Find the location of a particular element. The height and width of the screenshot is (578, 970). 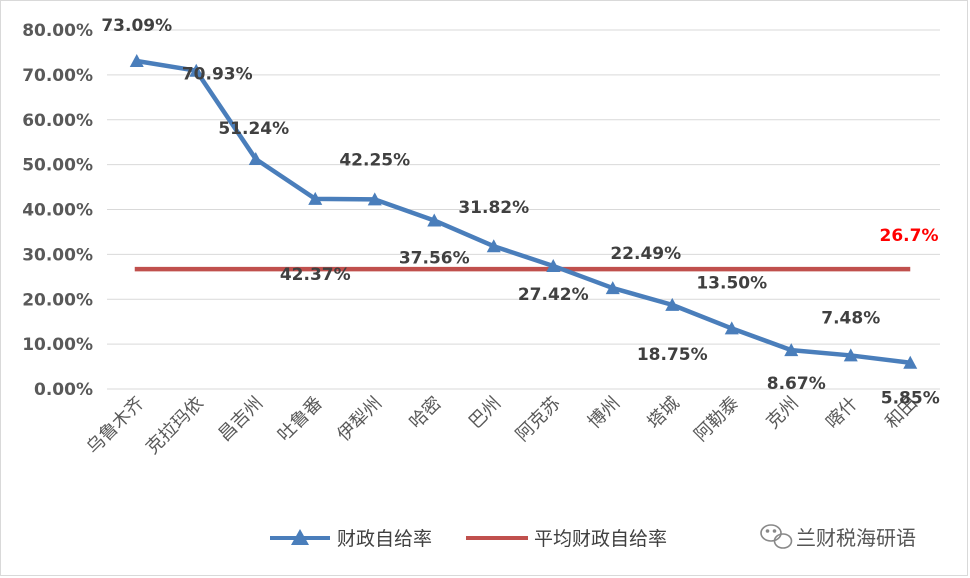

y-tick-label: 10.00% is located at coordinates (57, 345).